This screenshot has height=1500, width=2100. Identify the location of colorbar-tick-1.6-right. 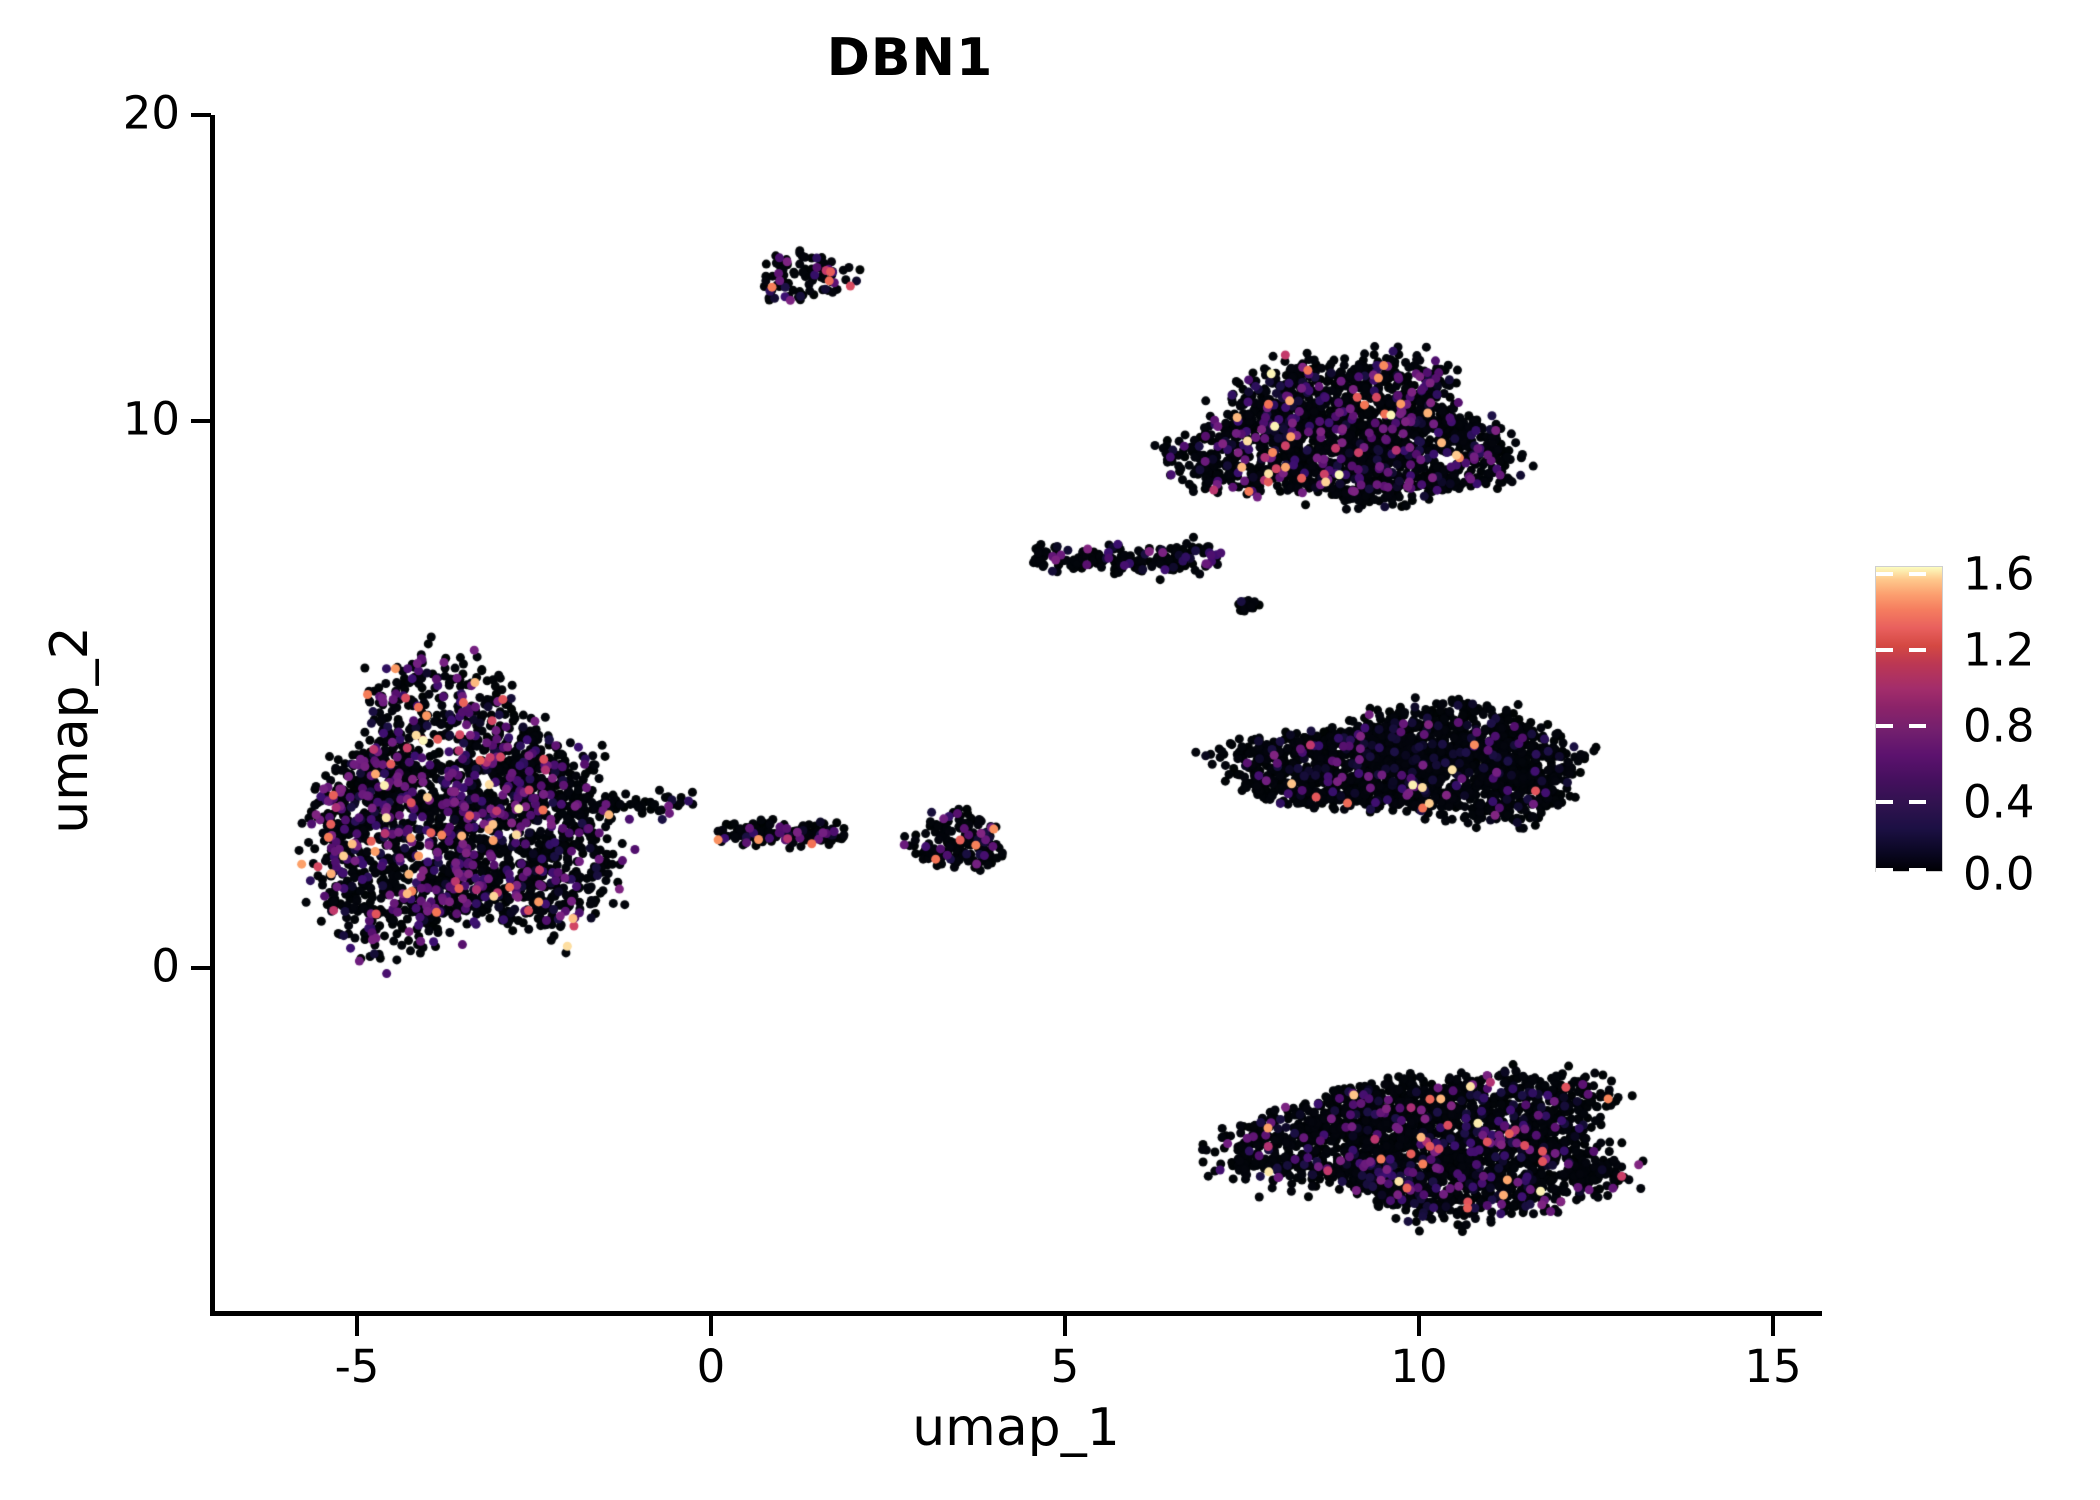
(1917, 574).